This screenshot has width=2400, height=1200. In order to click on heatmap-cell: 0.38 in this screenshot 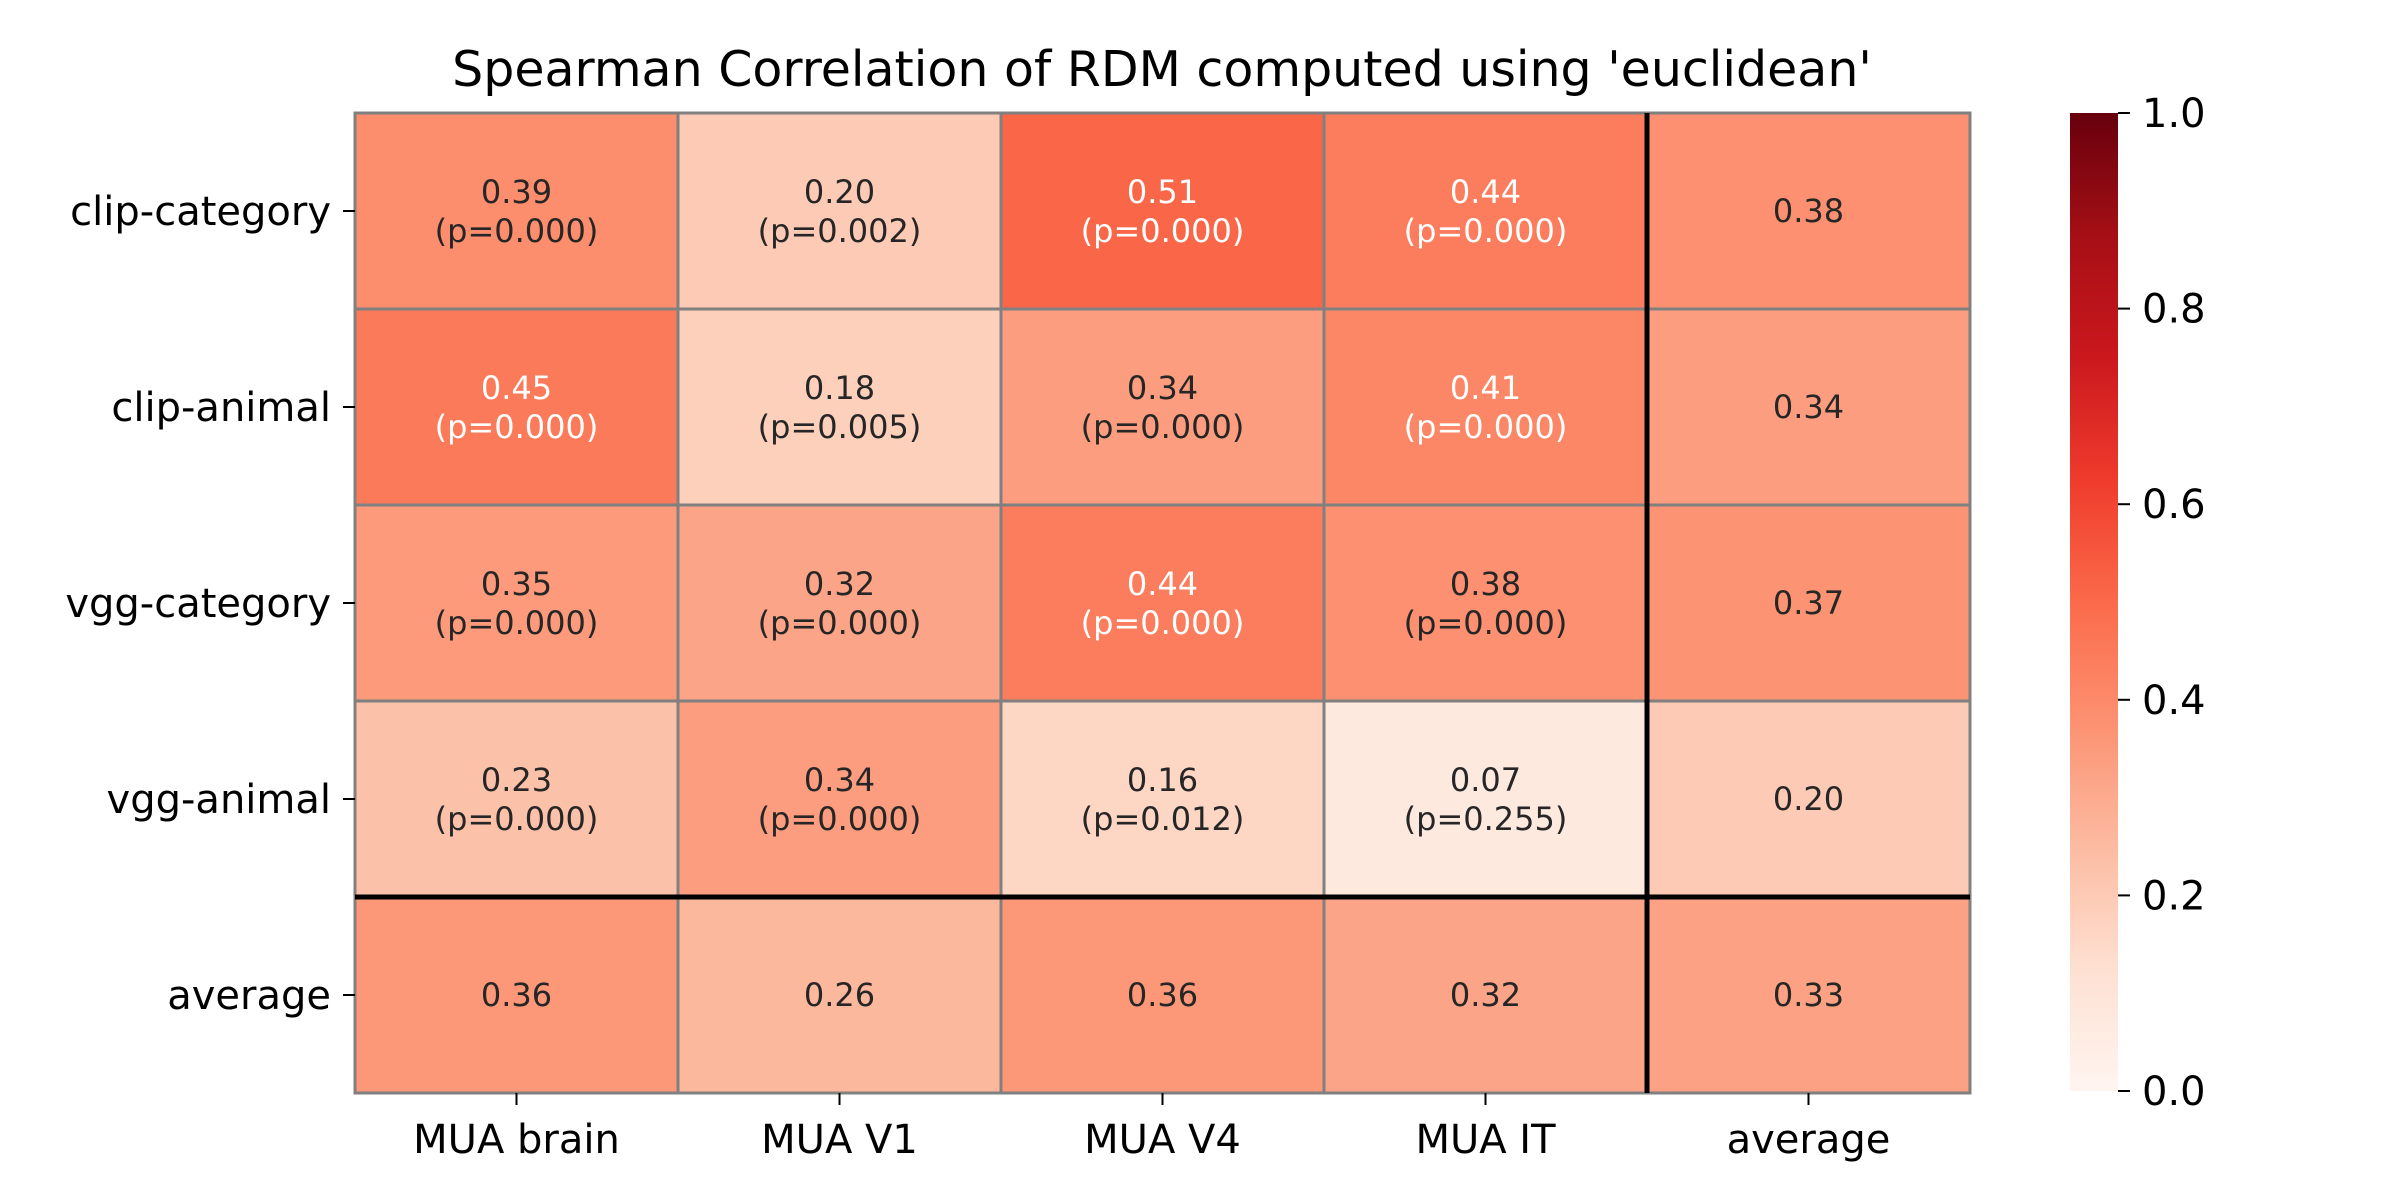, I will do `click(1808, 211)`.